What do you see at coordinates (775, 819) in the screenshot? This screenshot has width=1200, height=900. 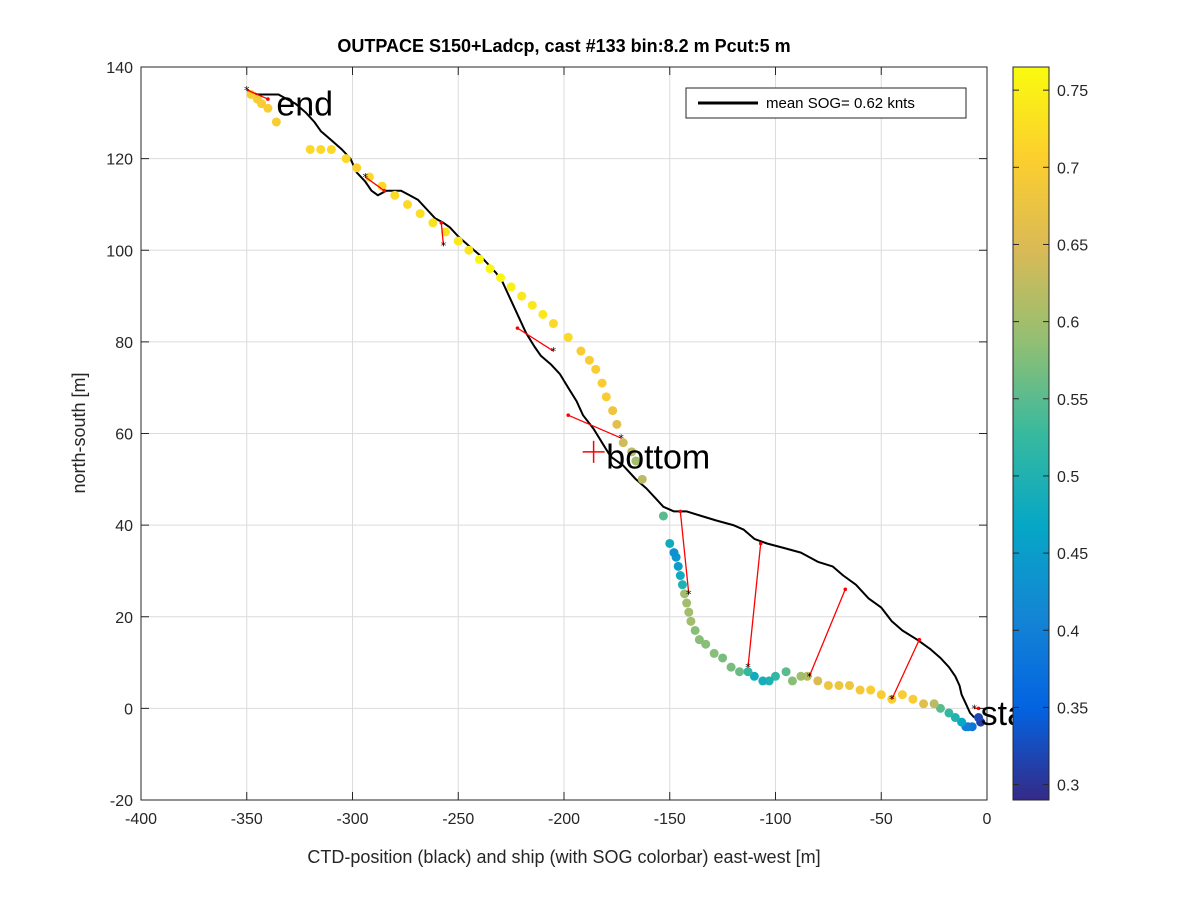 I see `x-tick-label: -100` at bounding box center [775, 819].